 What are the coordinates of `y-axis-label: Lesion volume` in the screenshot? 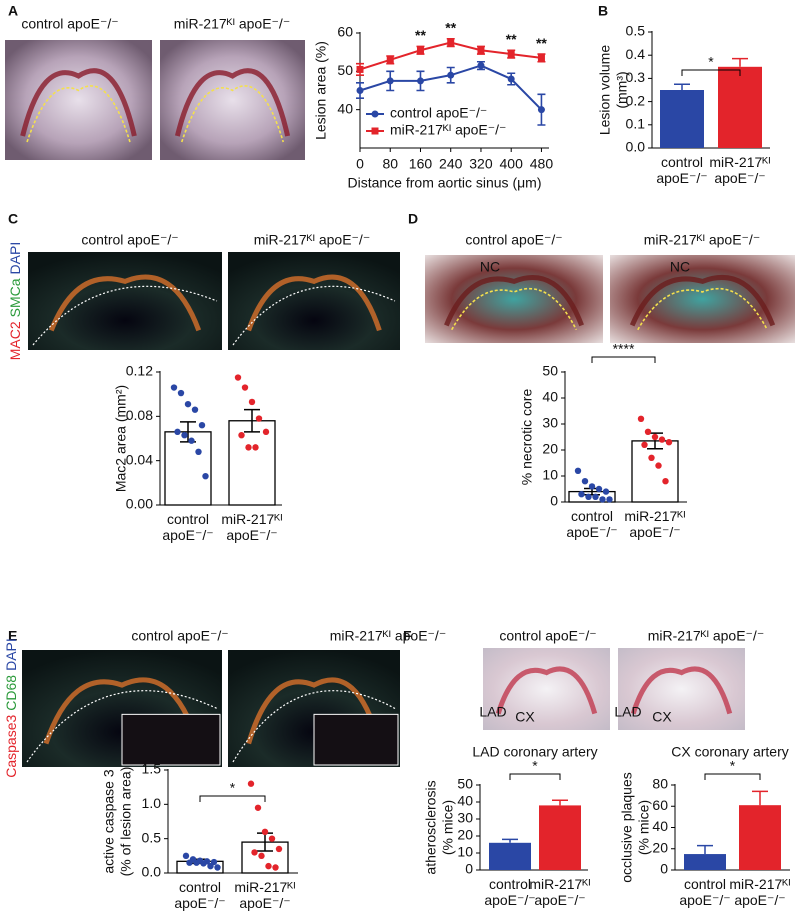 It's located at (605, 90).